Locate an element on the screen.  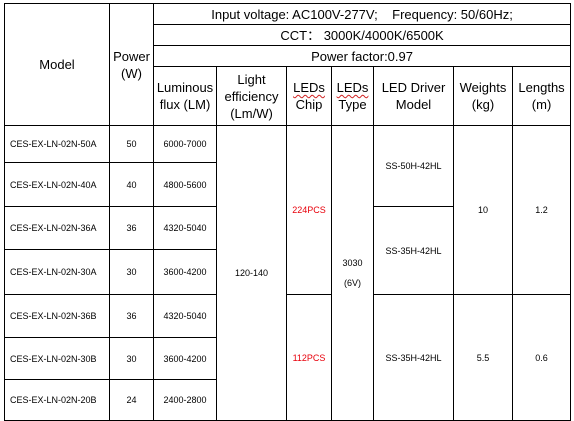
power-header-line2: (W) is located at coordinates (131, 73).